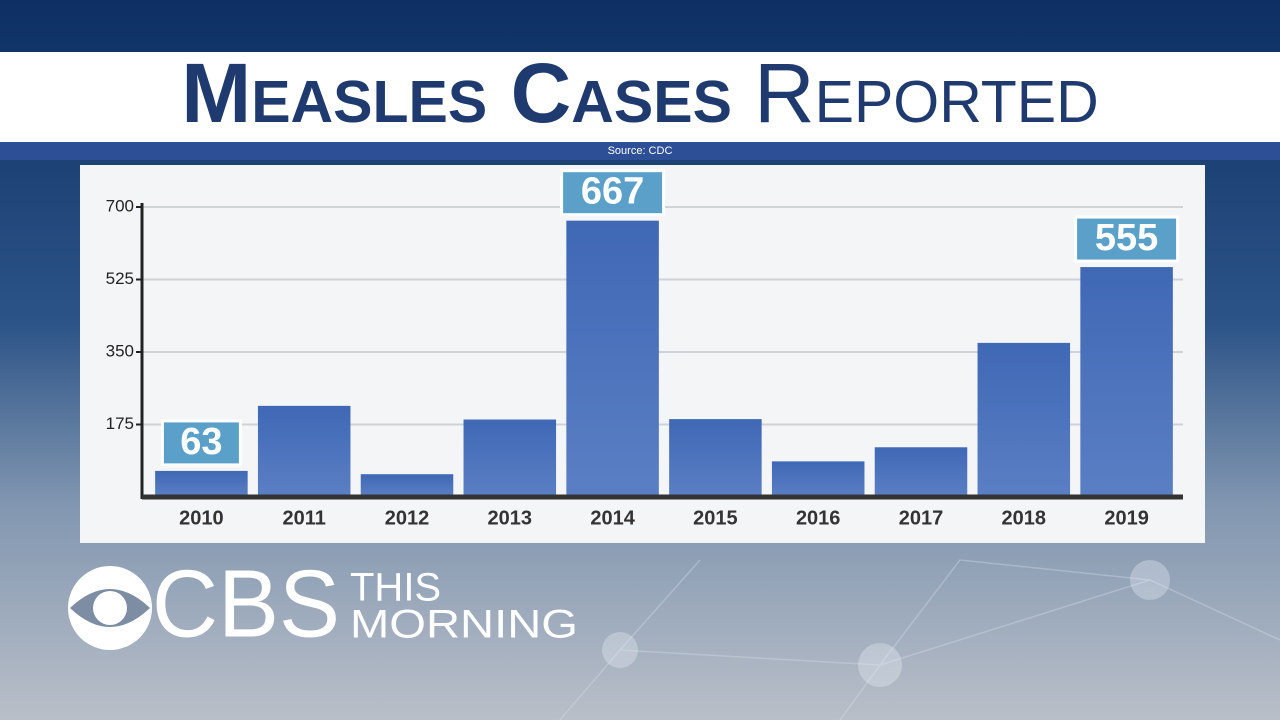  I want to click on x-tick-label: 2017, so click(921, 518).